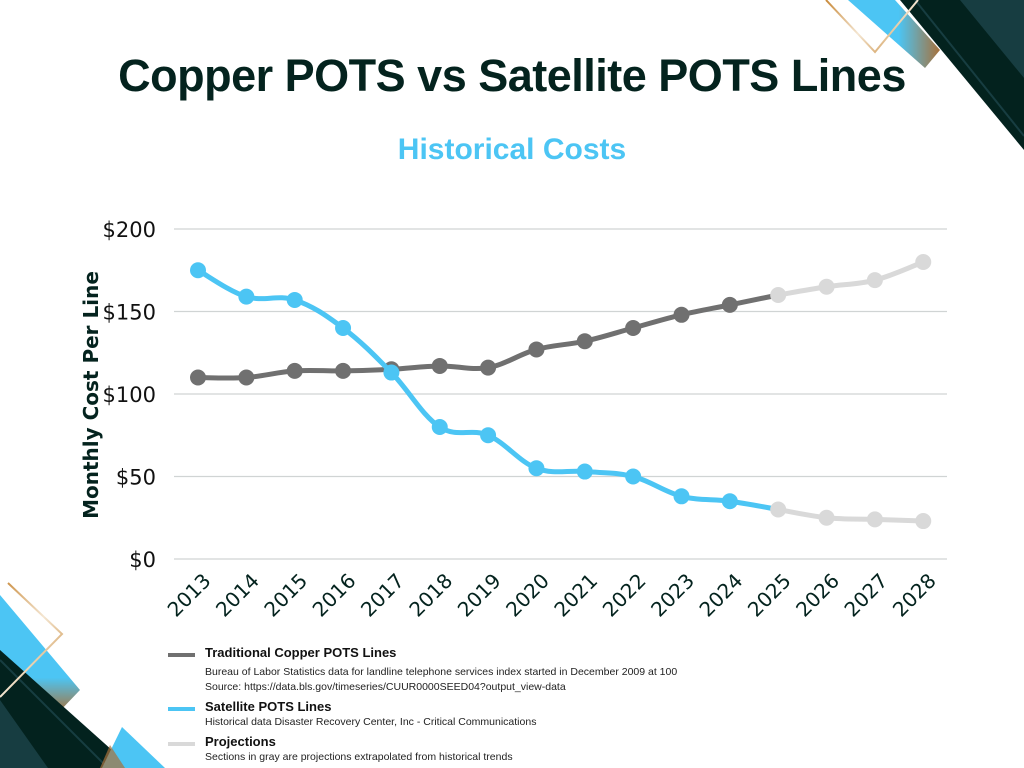  Describe the element at coordinates (865, 595) in the screenshot. I see `x-tick-label: 2027` at that location.